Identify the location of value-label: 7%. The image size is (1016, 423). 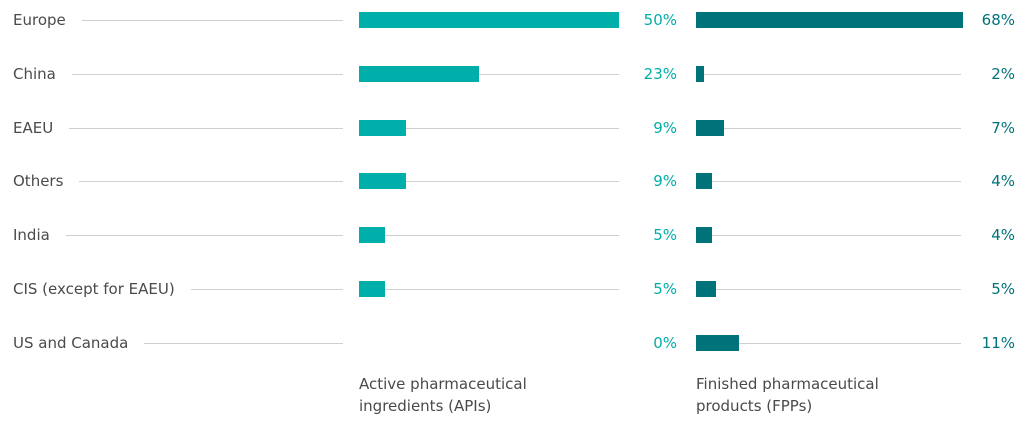
(1003, 127).